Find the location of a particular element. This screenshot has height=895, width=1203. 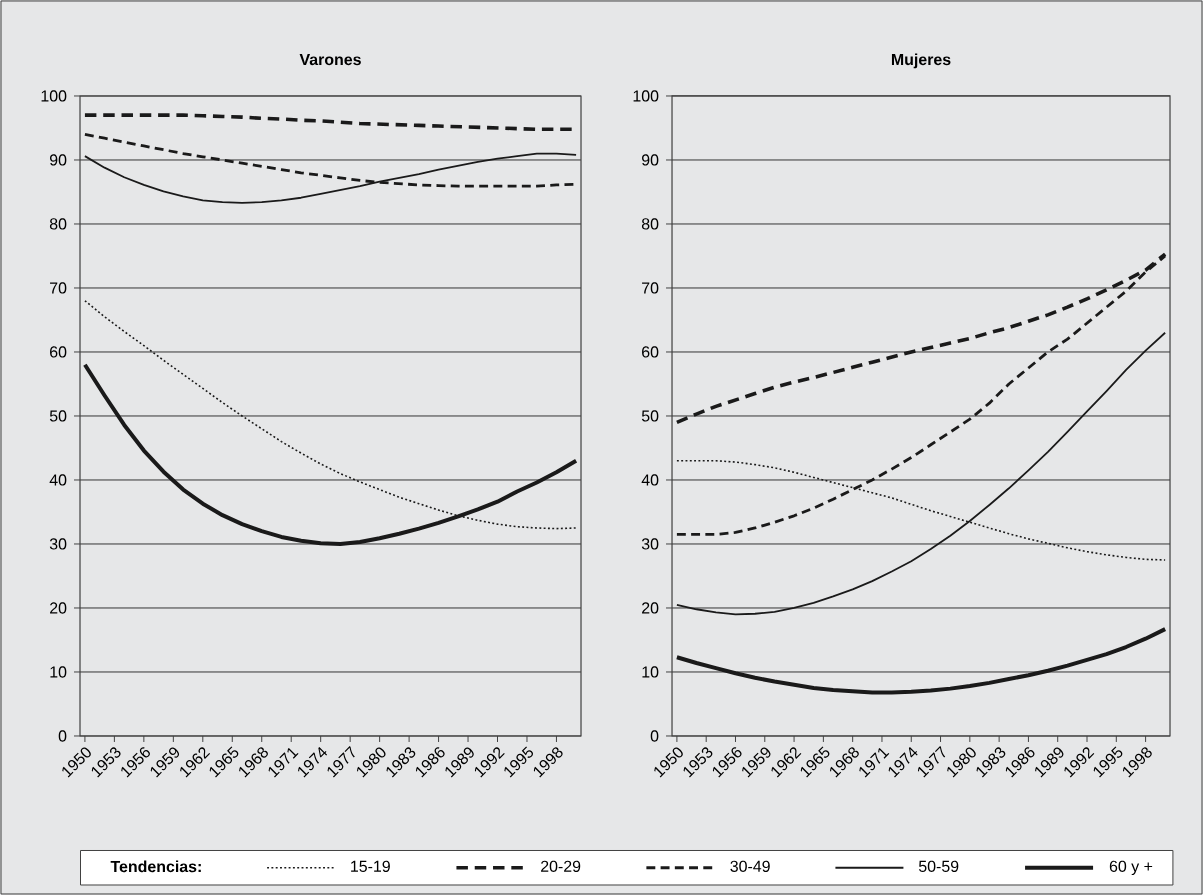

chart-title: Mujeres is located at coordinates (921, 61).